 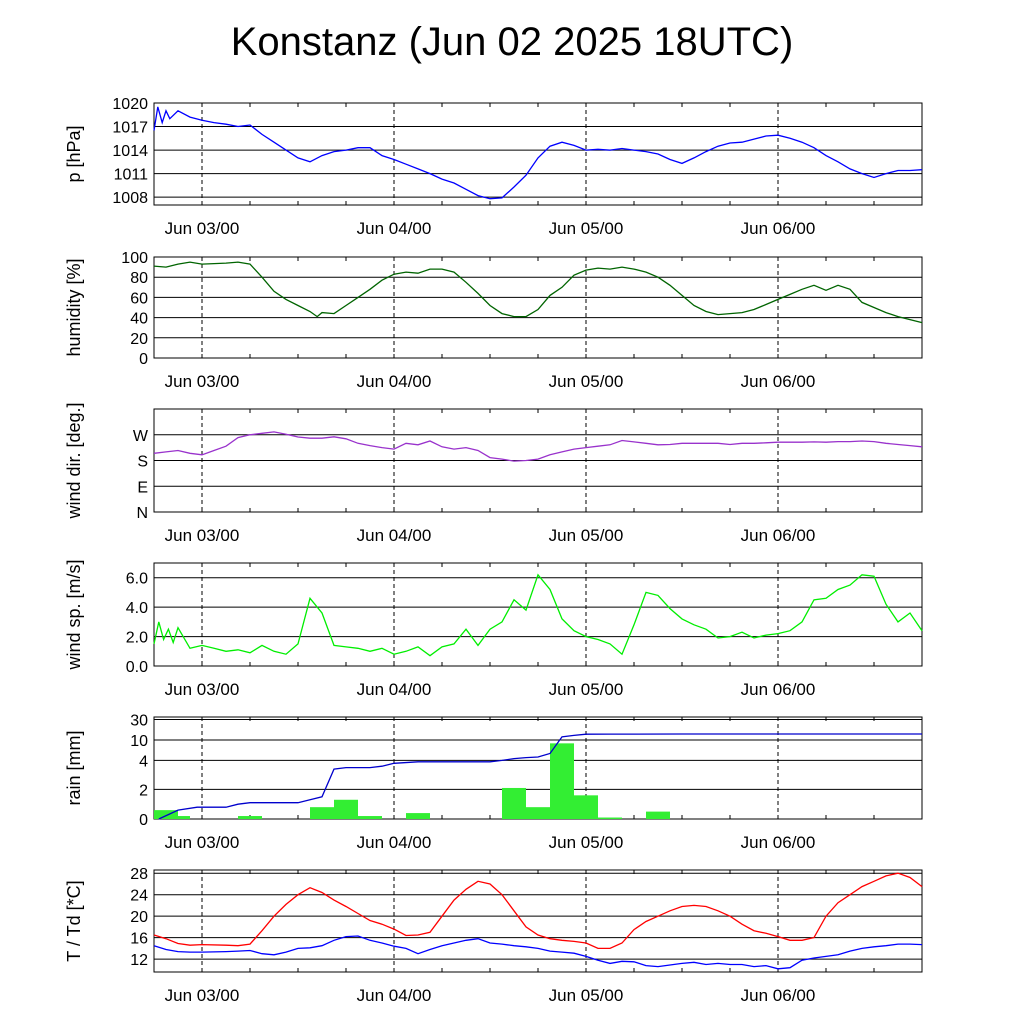 I want to click on y-tick-label: 1017, so click(x=130, y=128).